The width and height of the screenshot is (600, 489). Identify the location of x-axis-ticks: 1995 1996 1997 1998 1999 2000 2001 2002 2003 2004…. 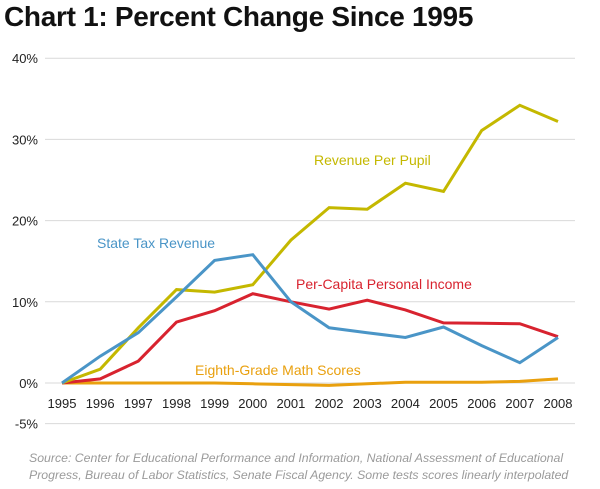
(310, 403).